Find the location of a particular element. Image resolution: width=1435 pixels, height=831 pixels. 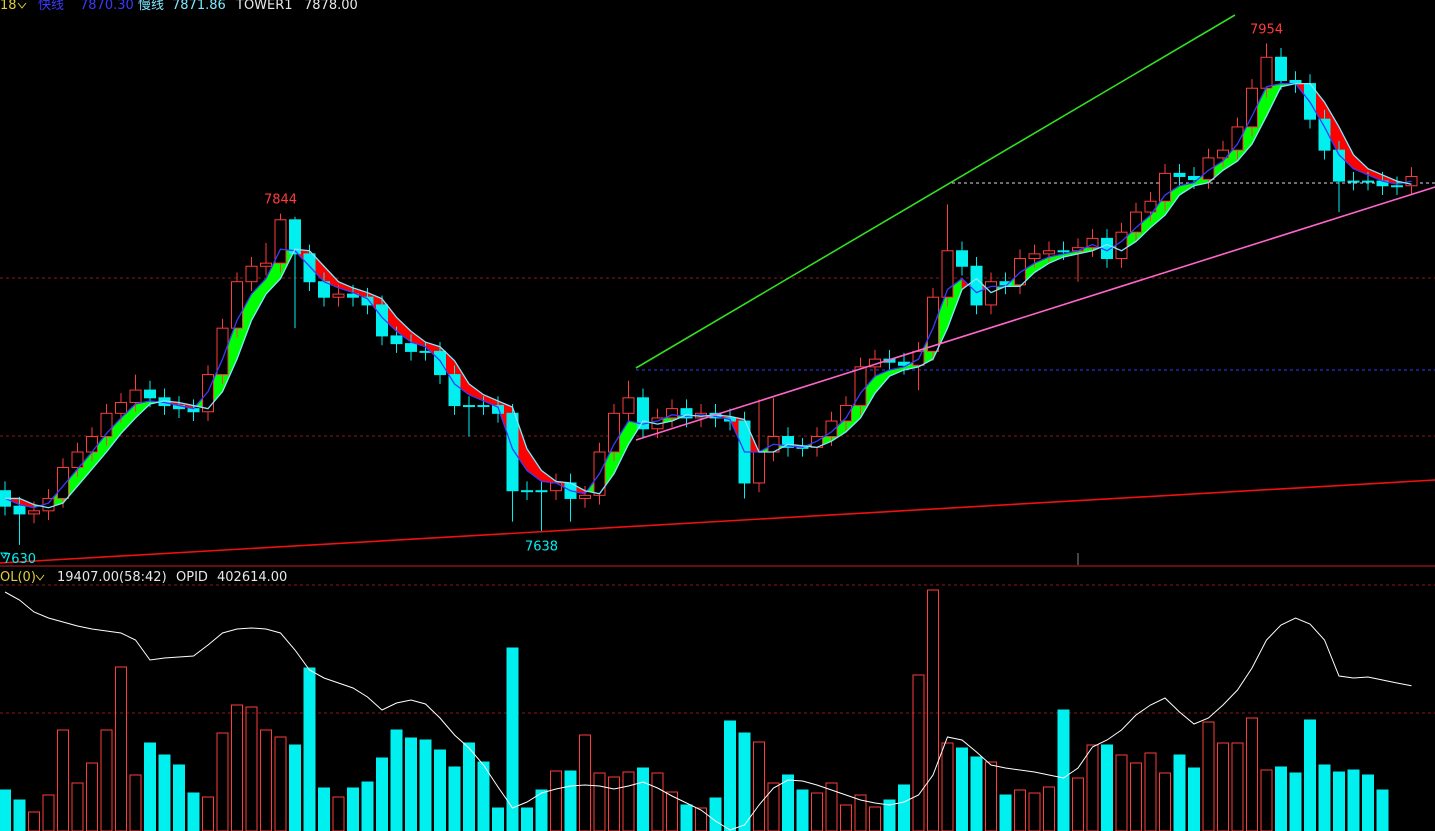

low-marker is located at coordinates (4, 555).